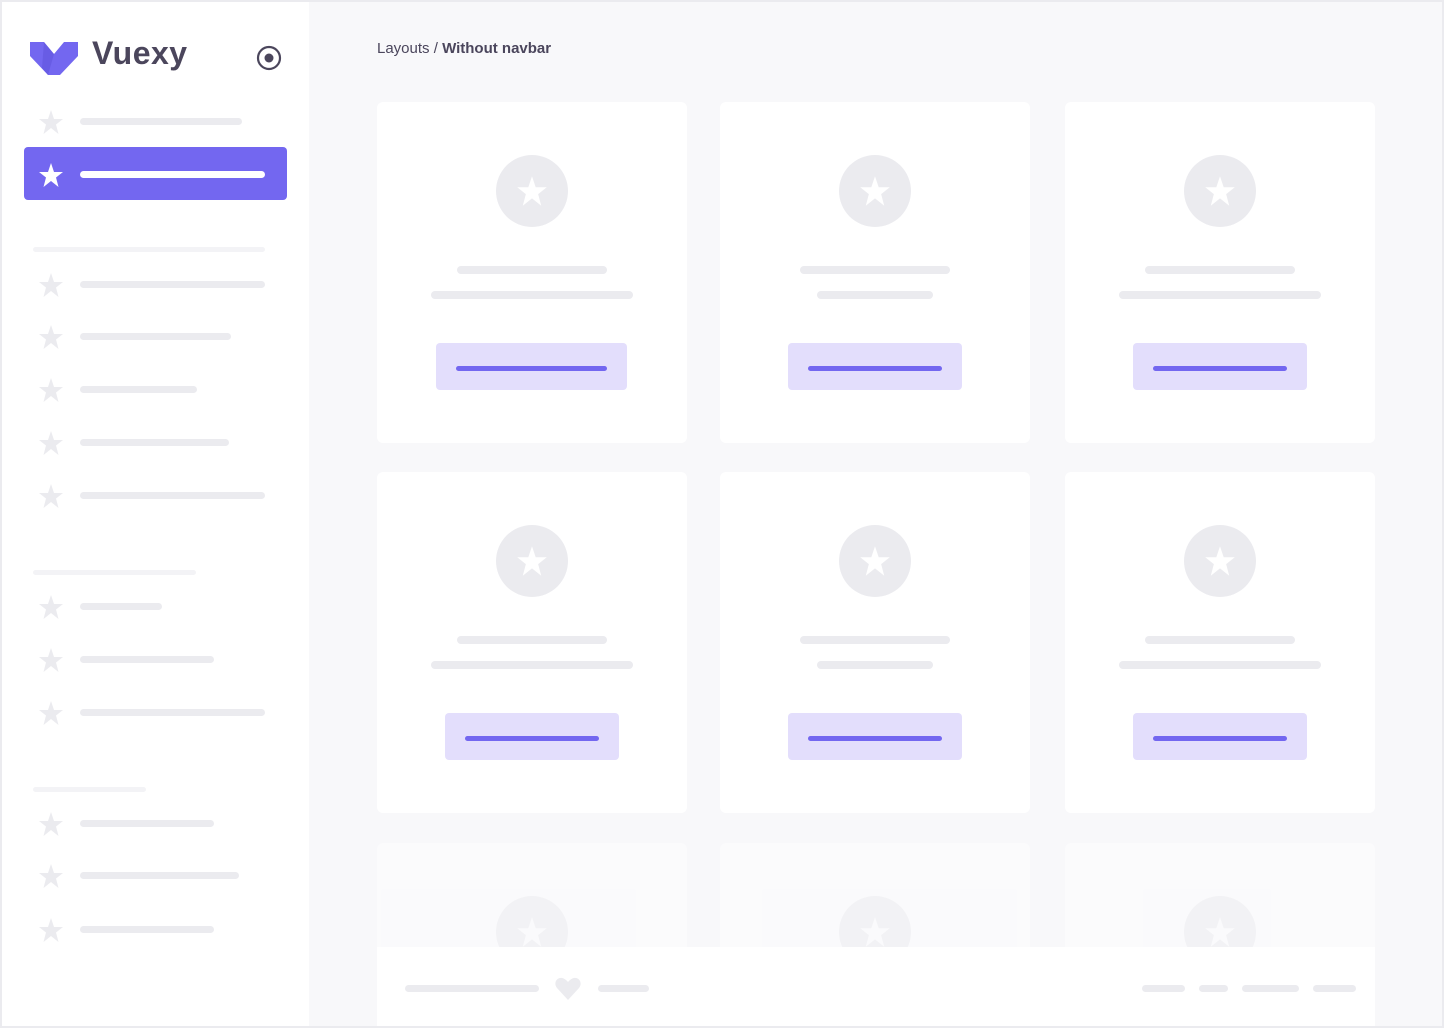  I want to click on breadcrumb: Layouts / Without navbar, so click(464, 48).